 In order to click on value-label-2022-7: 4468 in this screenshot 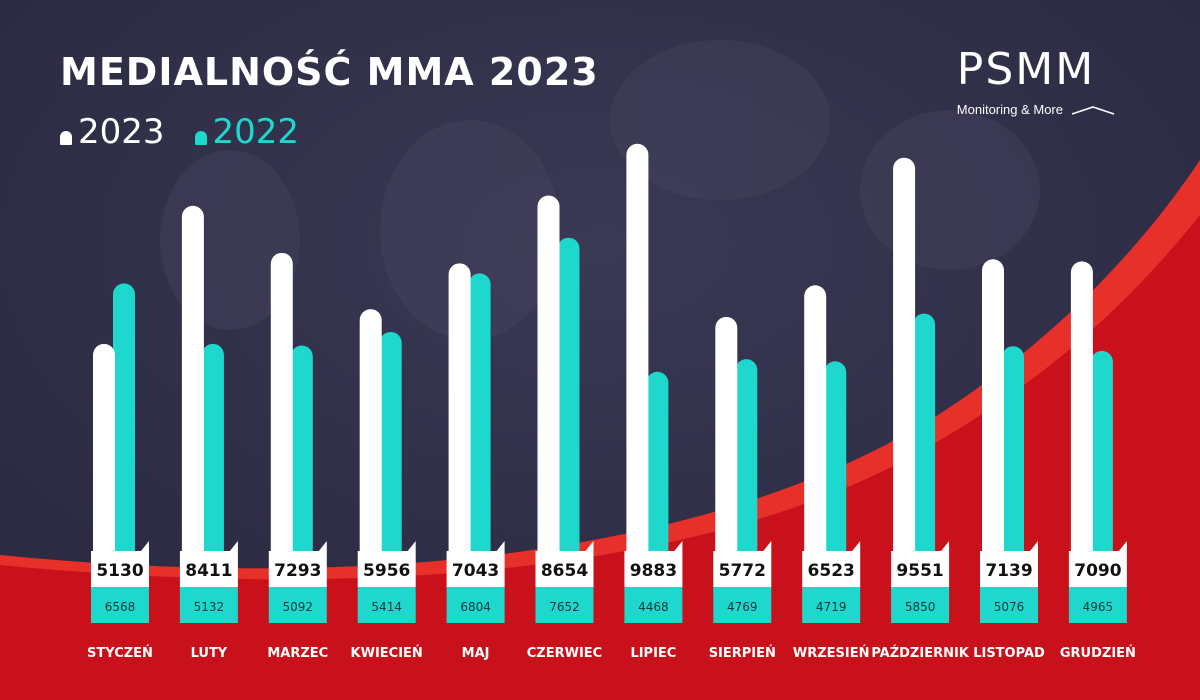, I will do `click(653, 607)`.